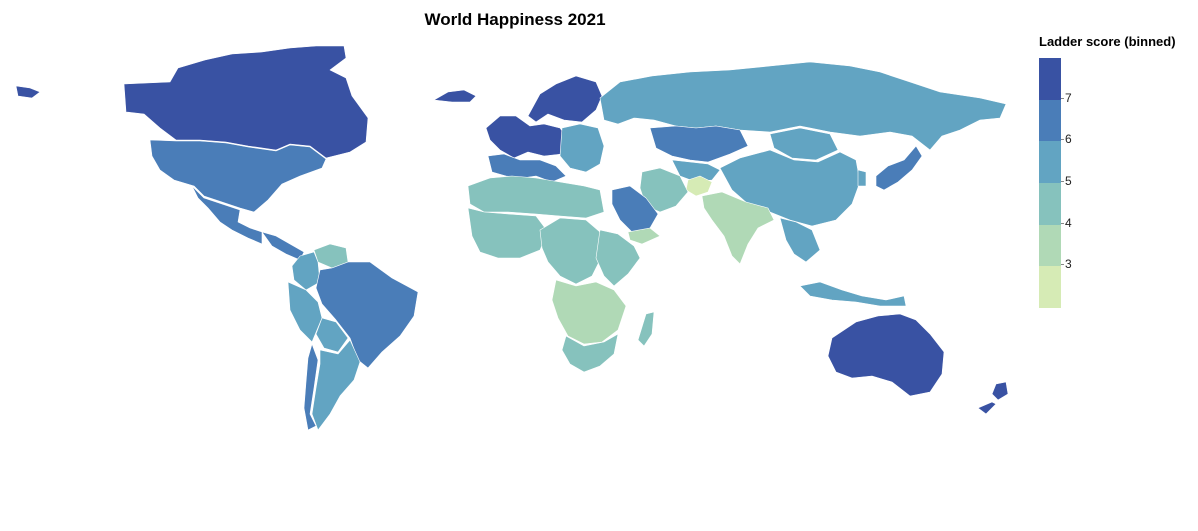 The image size is (1198, 531). I want to click on country-united-states, so click(238, 176).